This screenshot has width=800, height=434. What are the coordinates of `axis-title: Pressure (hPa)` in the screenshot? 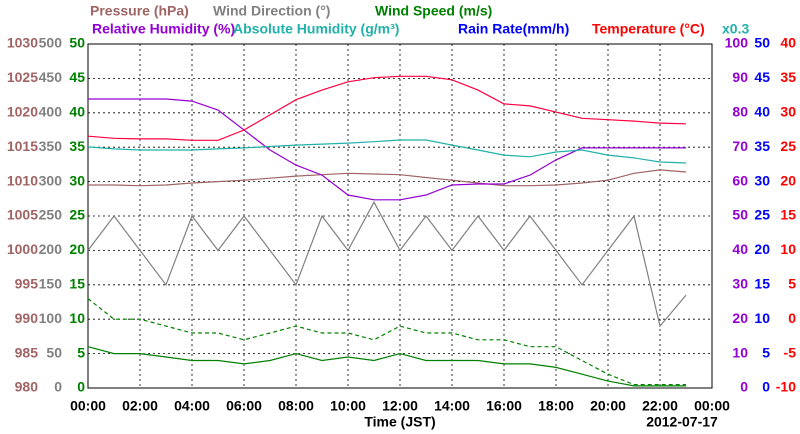 It's located at (139, 11).